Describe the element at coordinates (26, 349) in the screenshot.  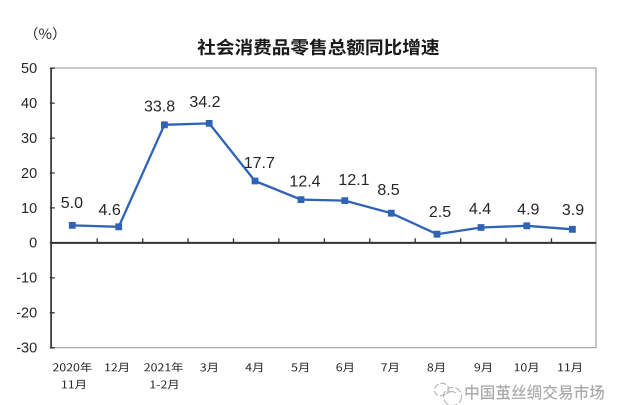
I see `svg-text: -30` at that location.